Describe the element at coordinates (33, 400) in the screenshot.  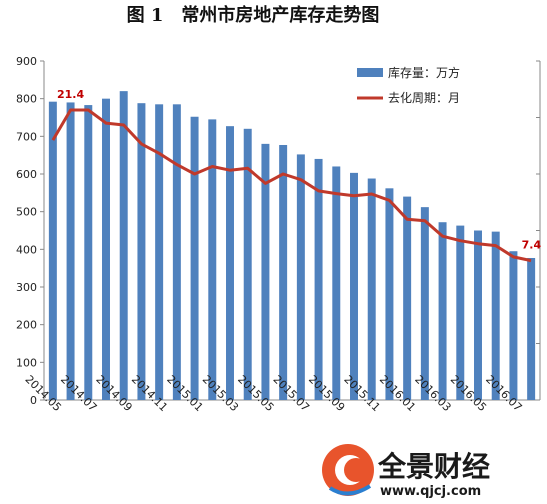
I see `y-tick-label: 0` at that location.